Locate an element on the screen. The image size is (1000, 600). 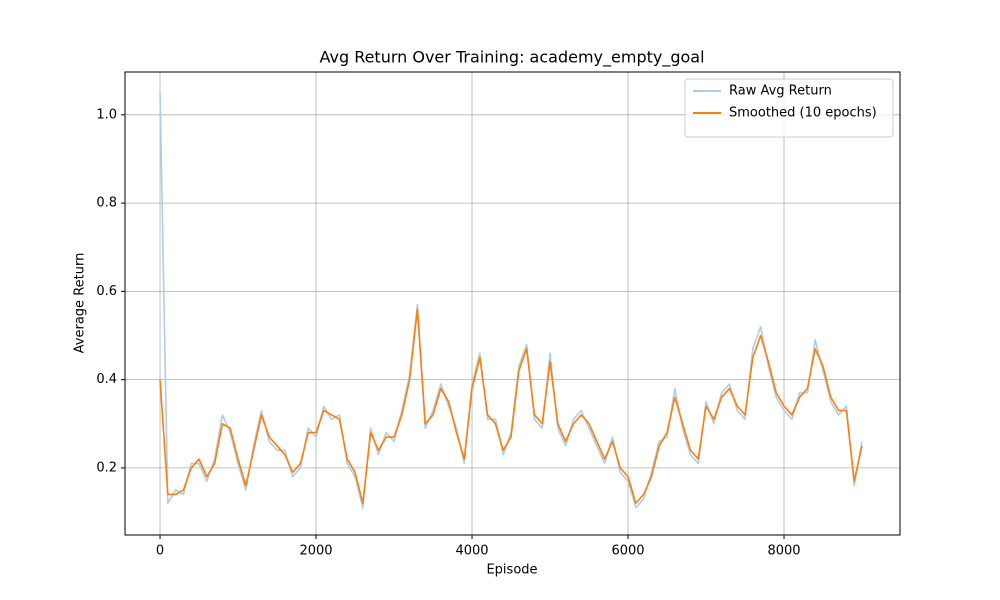
x-tick-label: 8000 is located at coordinates (783, 551).